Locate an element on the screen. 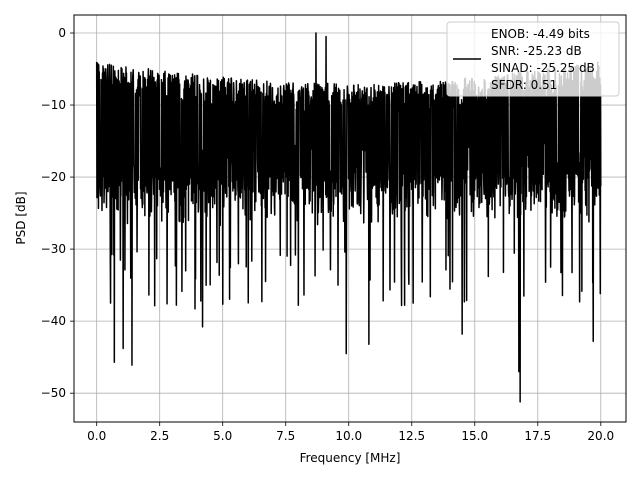  x-axis-label: Frequency [MHz] is located at coordinates (350, 458).